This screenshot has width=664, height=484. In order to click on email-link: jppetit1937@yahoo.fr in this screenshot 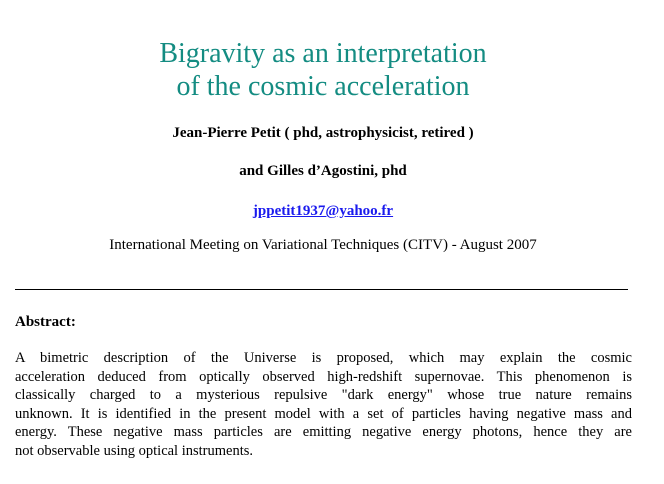, I will do `click(323, 211)`.